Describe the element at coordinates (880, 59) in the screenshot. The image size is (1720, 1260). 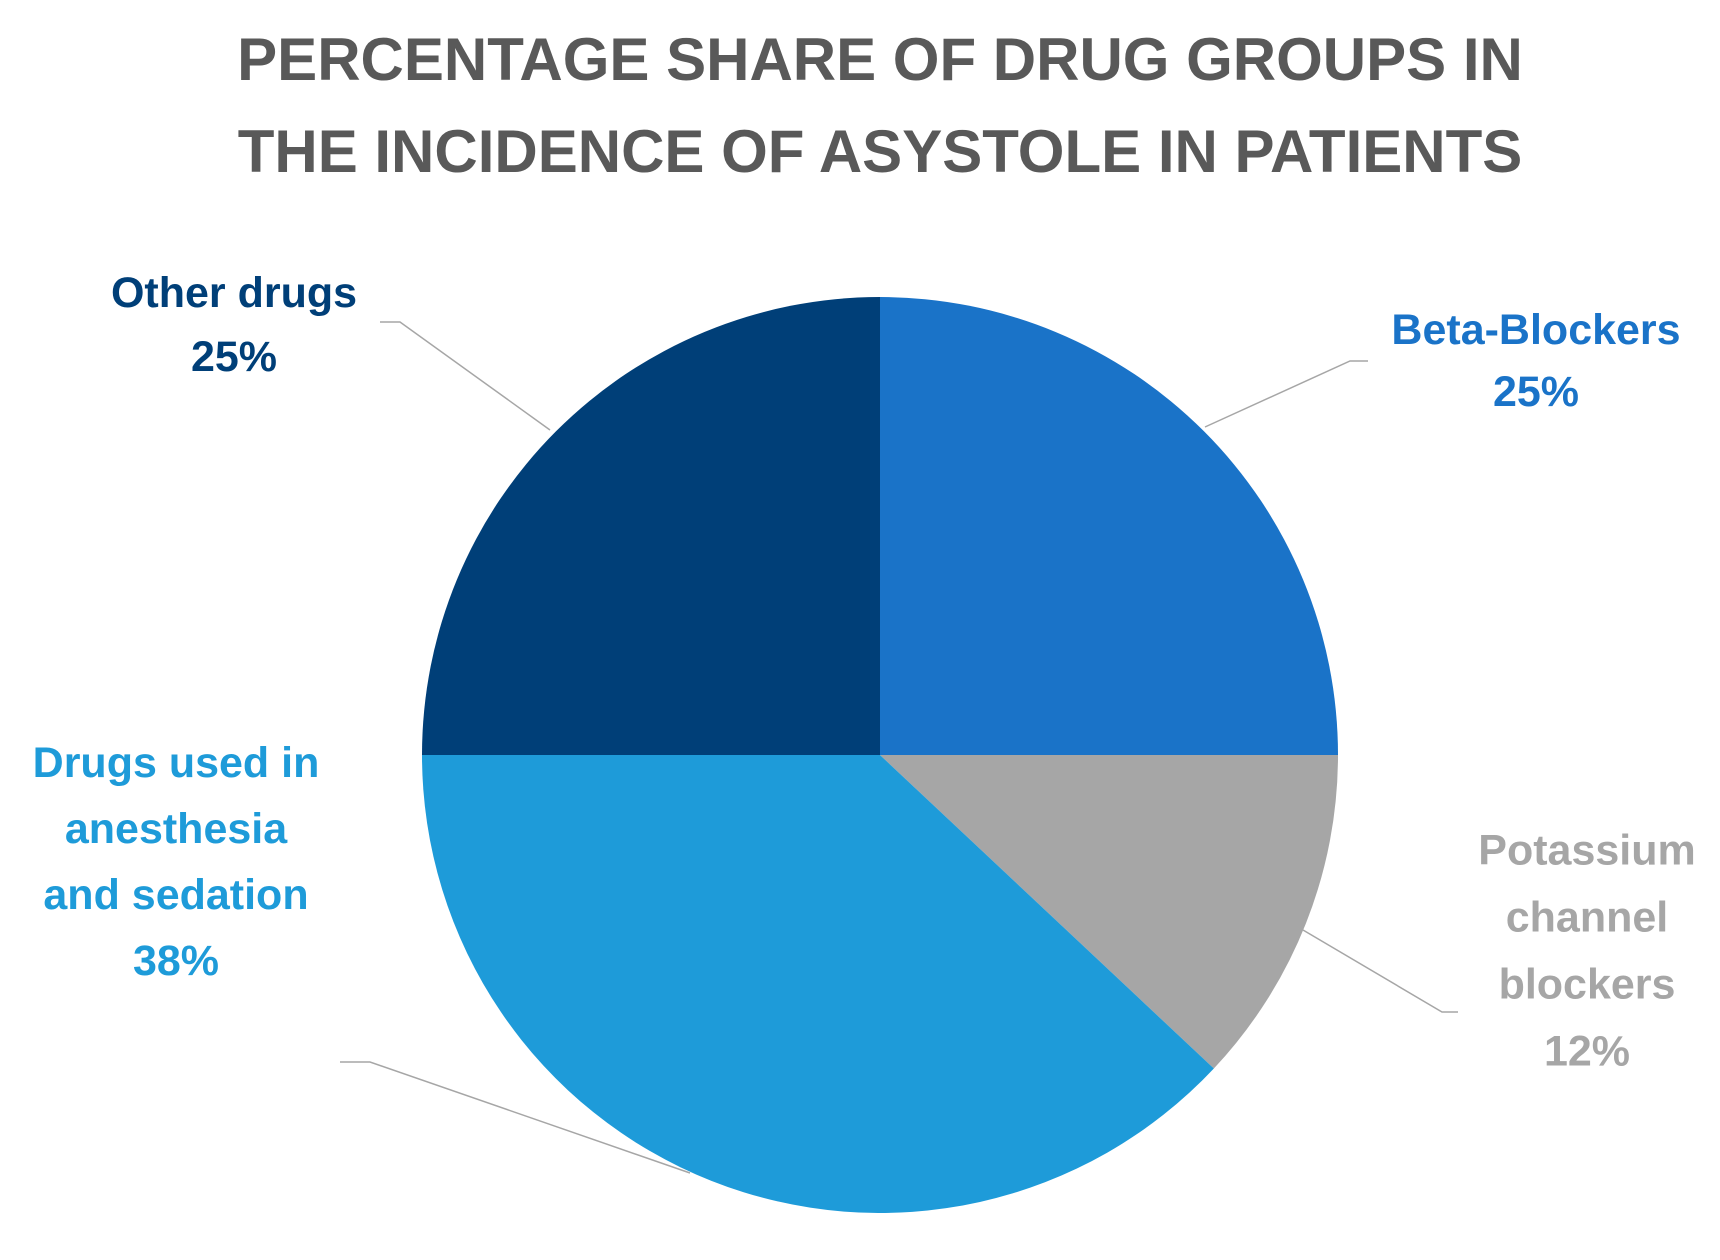
I see `chart-title-line-1: PERCENTAGE SHARE OF DRUG GROUPS IN` at that location.